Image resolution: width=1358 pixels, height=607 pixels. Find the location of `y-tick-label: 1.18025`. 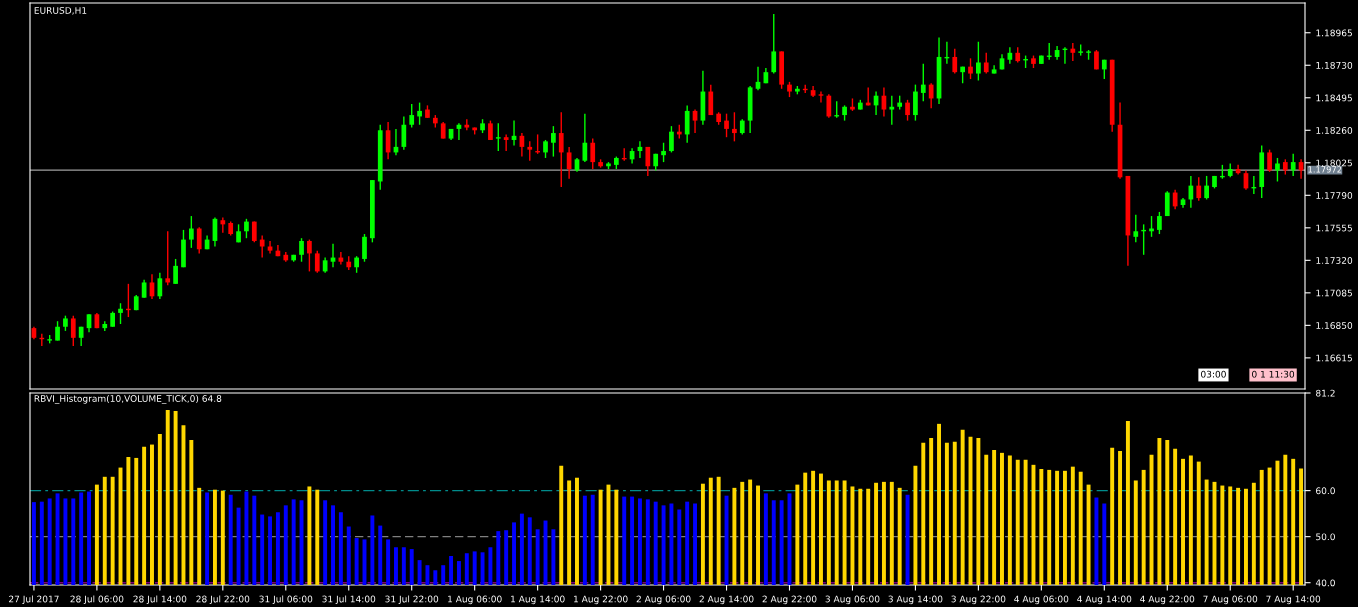

y-tick-label: 1.18025 is located at coordinates (1334, 163).